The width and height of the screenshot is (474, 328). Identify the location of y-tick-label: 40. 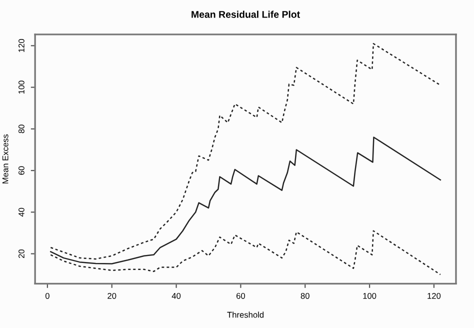
(21, 212).